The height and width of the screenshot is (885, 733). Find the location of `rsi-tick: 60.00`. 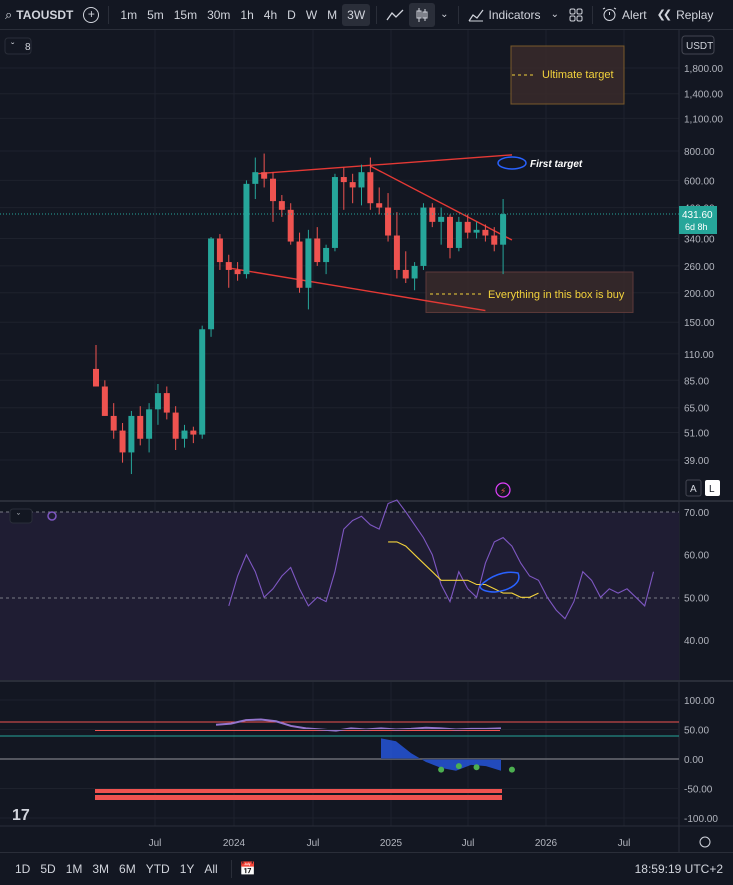

rsi-tick: 60.00 is located at coordinates (696, 556).